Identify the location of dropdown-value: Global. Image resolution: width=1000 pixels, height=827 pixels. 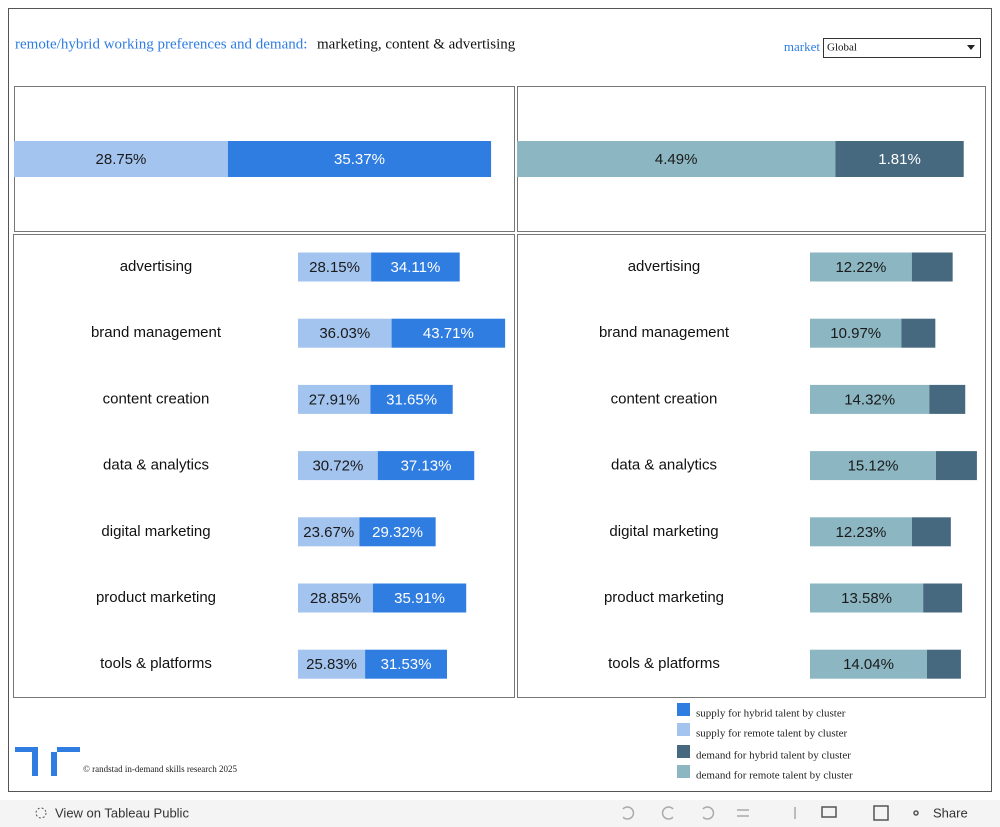
(842, 48).